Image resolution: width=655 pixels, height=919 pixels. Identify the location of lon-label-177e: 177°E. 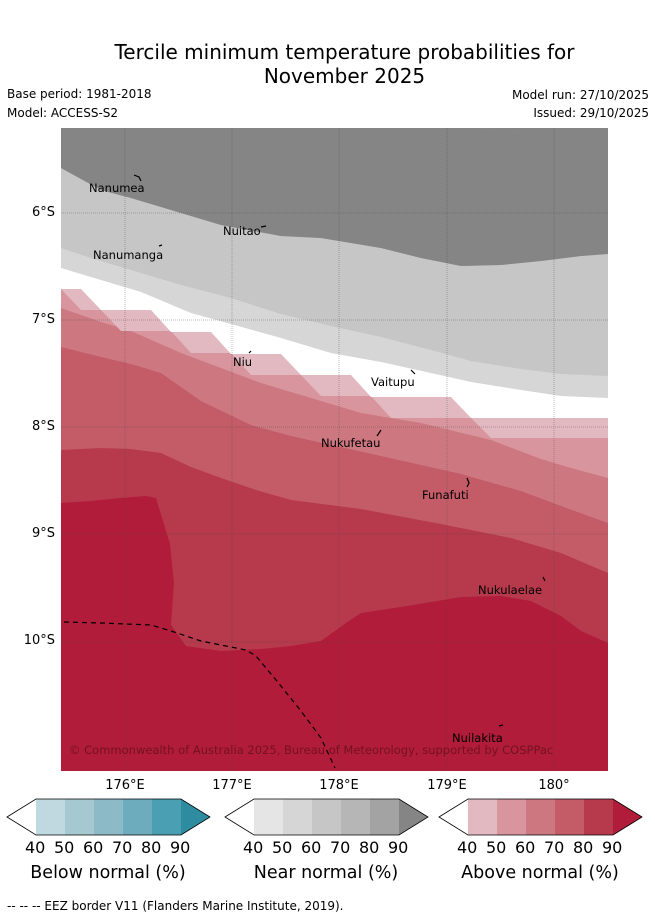
(232, 785).